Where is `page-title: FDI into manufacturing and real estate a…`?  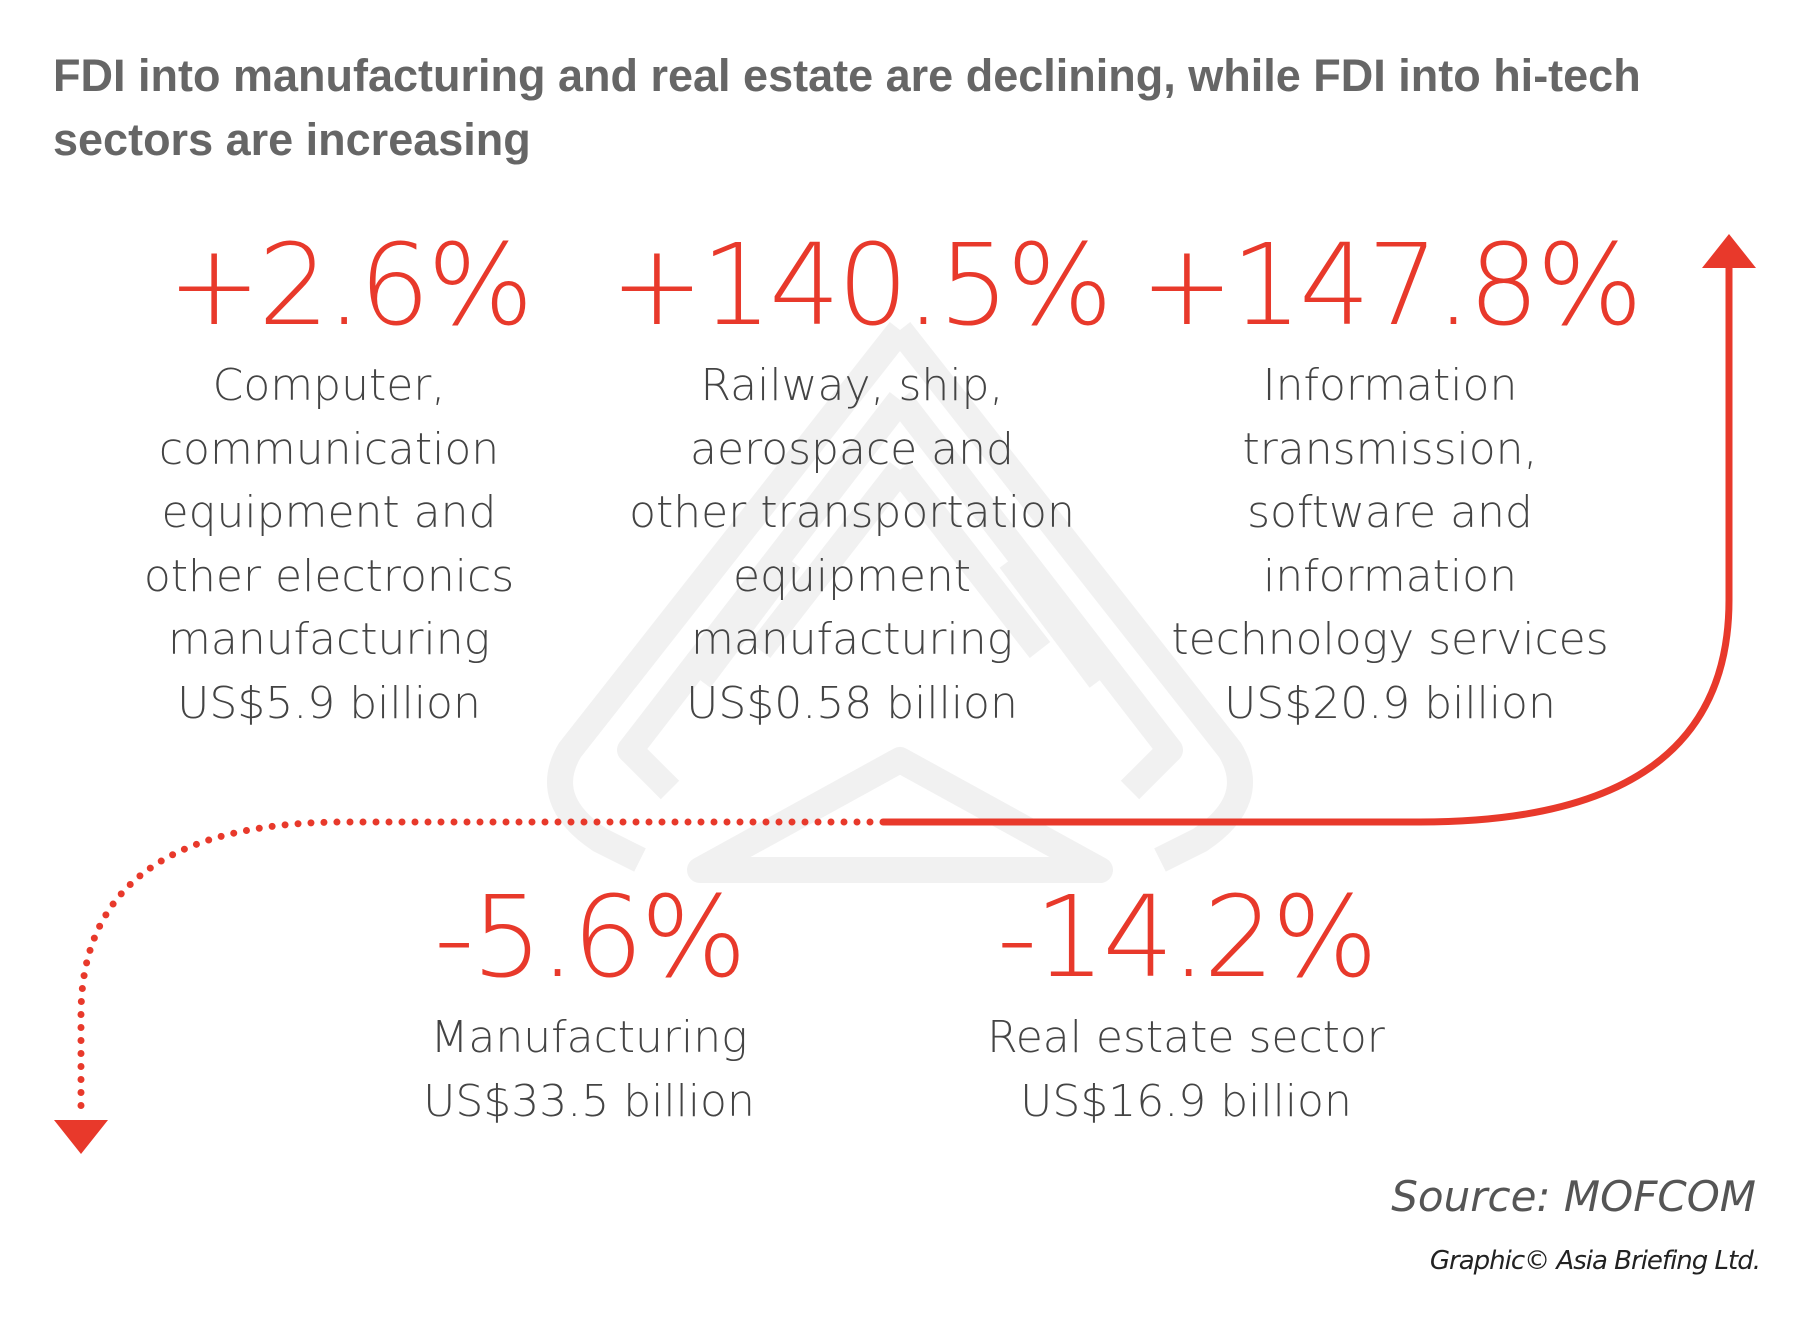
page-title: FDI into manufacturing and real estate a… is located at coordinates (847, 107).